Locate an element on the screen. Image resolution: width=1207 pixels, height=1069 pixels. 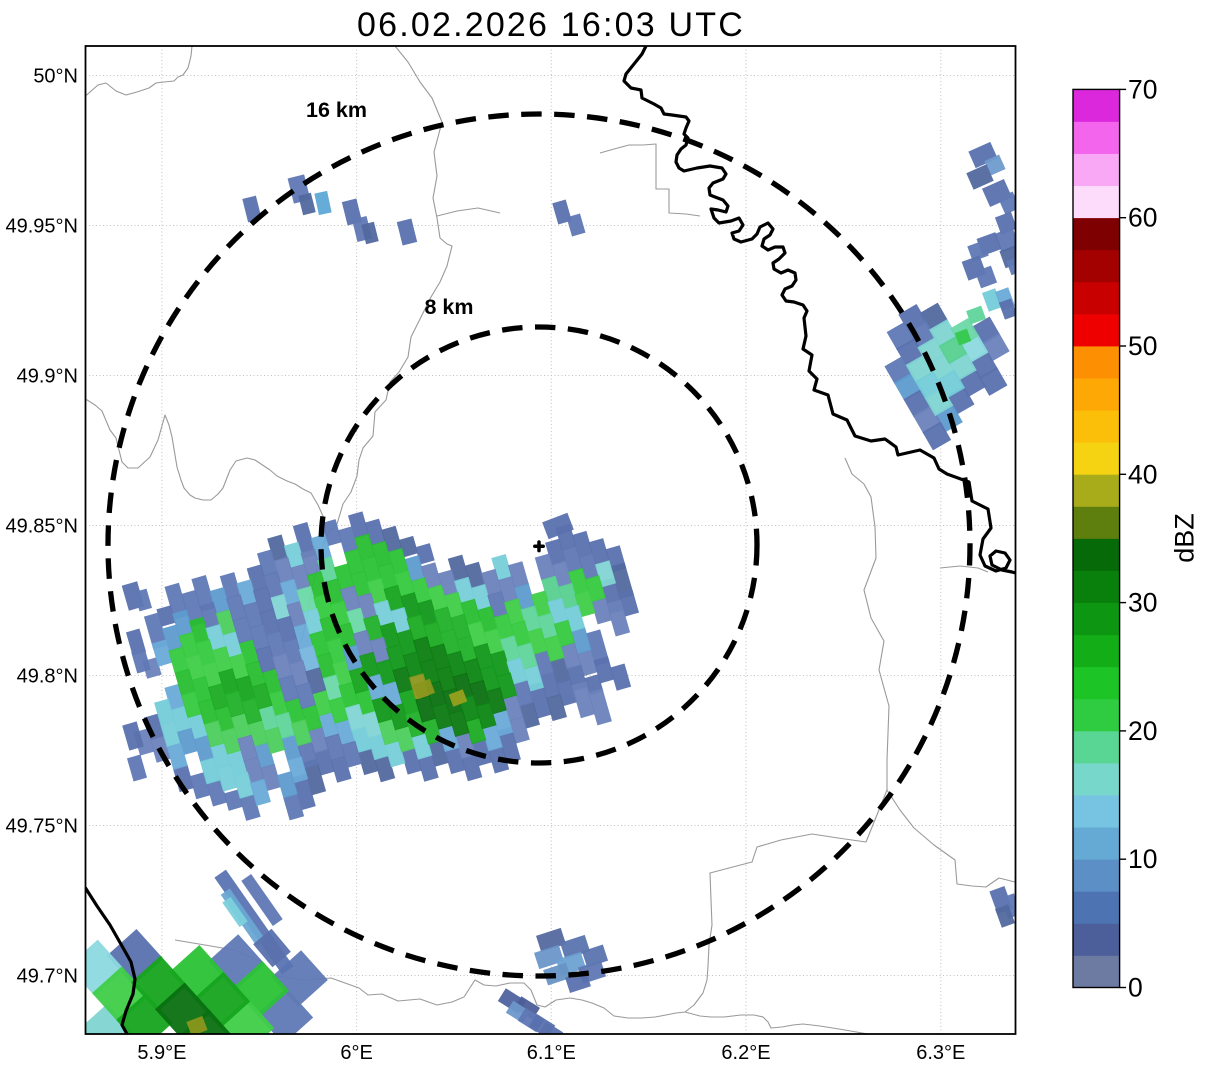
svg-text: 6.3°E is located at coordinates (940, 1053).